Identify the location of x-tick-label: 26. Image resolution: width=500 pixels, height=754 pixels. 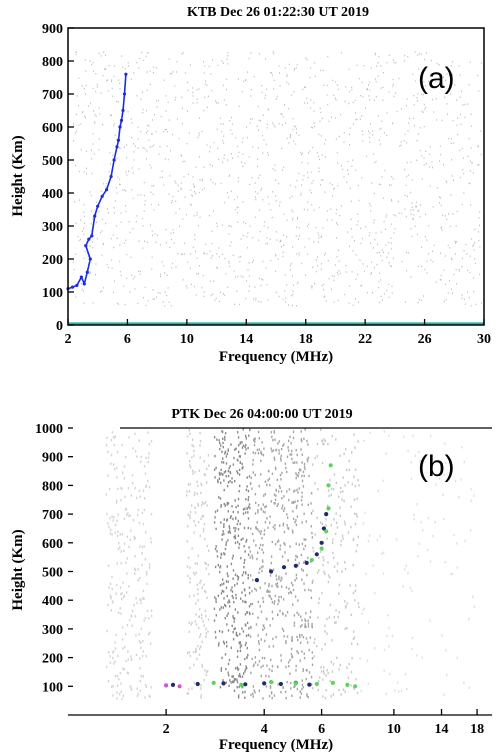
(425, 339).